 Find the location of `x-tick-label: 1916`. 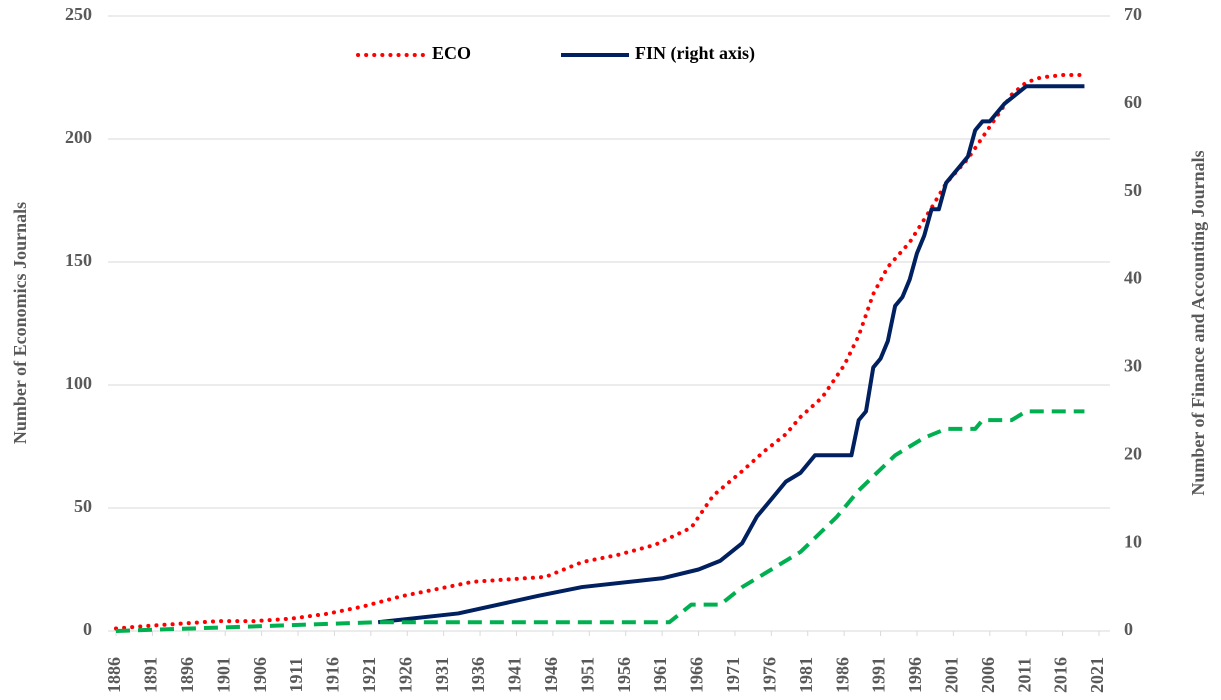

x-tick-label: 1916 is located at coordinates (333, 675).